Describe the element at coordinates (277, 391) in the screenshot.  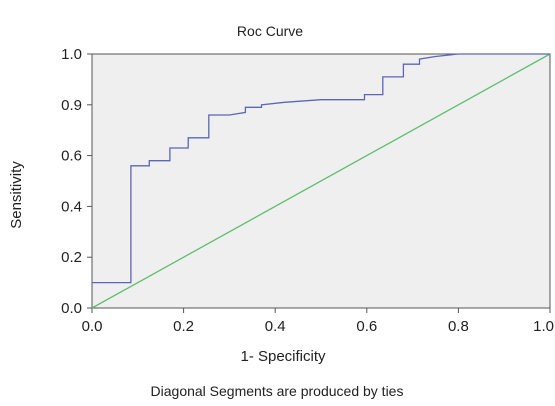
I see `chart-footnote: Diagonal Segments are produced by ties` at that location.